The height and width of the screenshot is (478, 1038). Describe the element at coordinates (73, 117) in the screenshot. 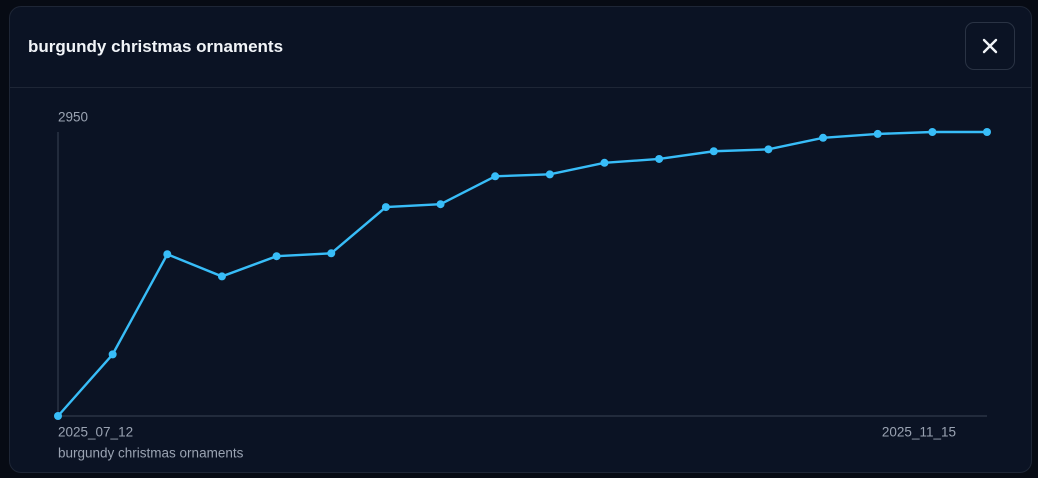

I see `y-tick-label: 2950` at that location.